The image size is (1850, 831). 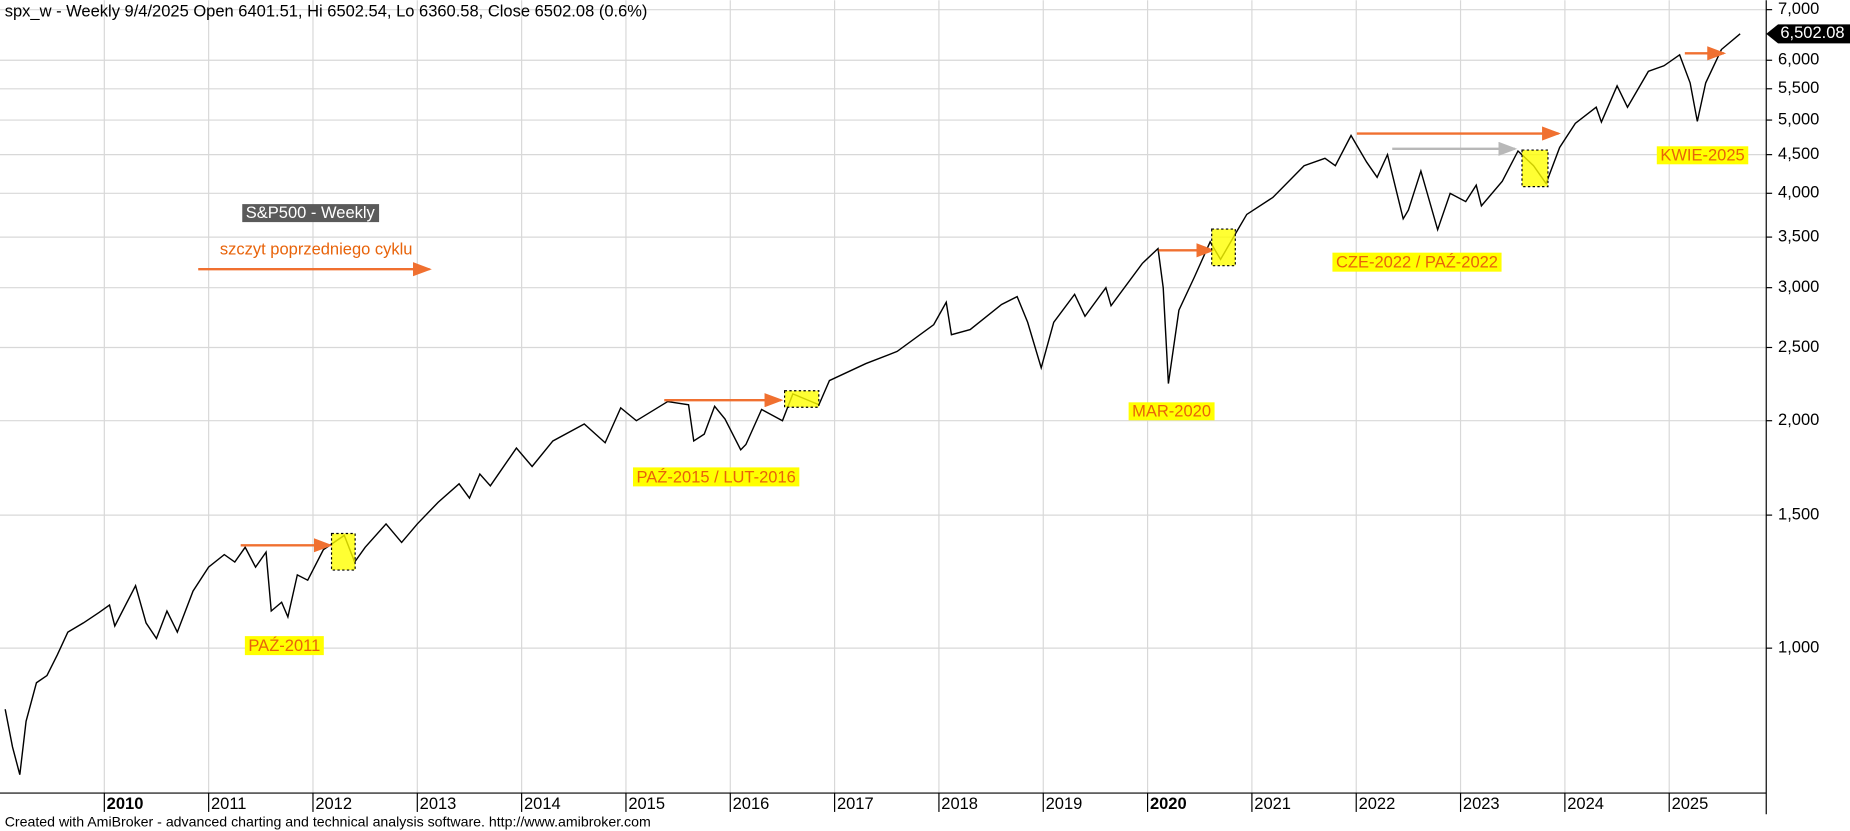 What do you see at coordinates (959, 804) in the screenshot?
I see `x-tick-label: 2018` at bounding box center [959, 804].